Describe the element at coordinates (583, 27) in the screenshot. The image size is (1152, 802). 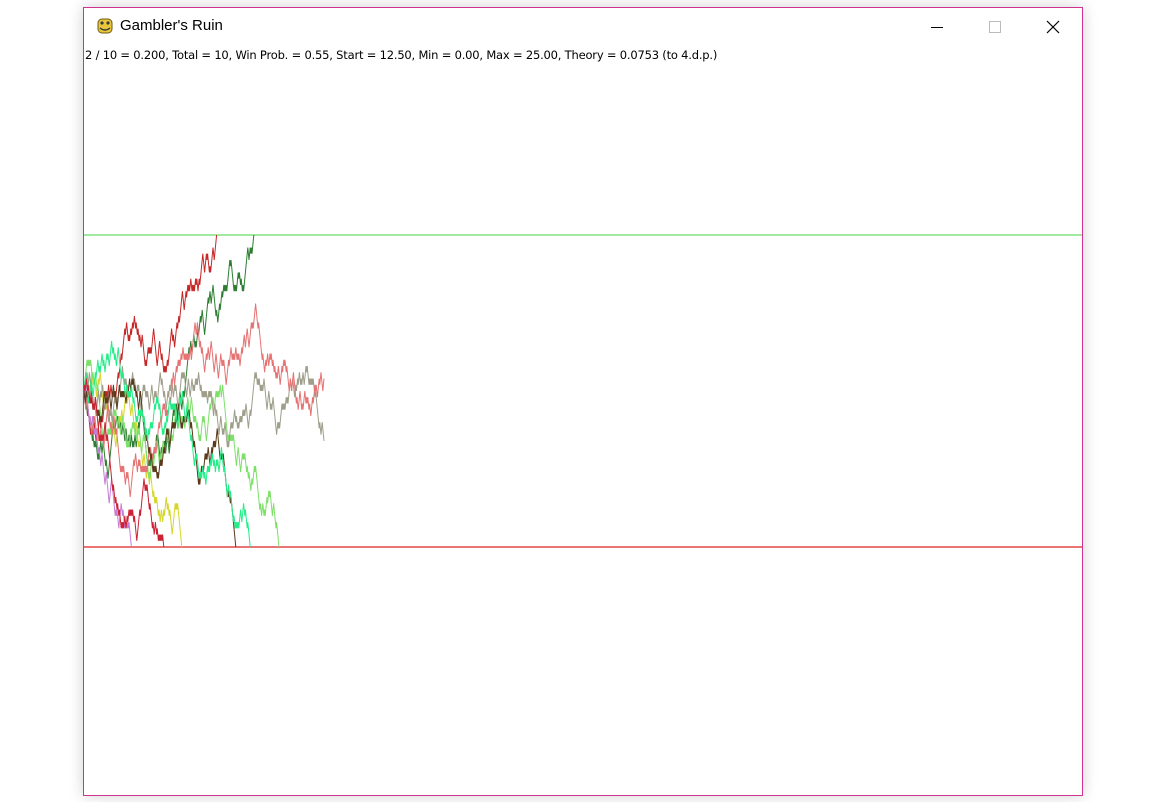
I see `title-bar: Gambler's Ruin` at that location.